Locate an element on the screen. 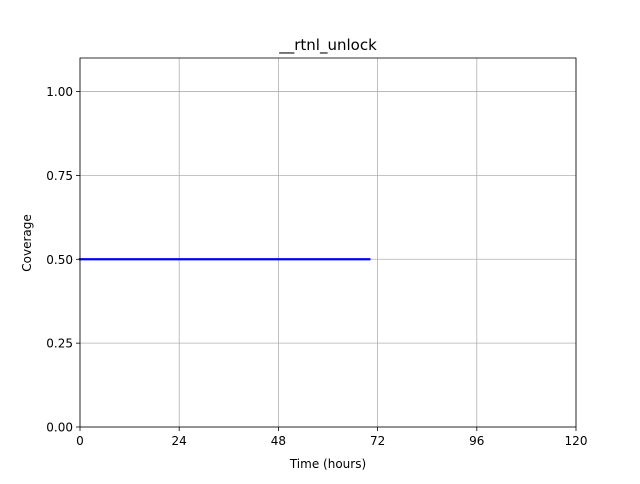  x-tick-label: 24 is located at coordinates (179, 441).